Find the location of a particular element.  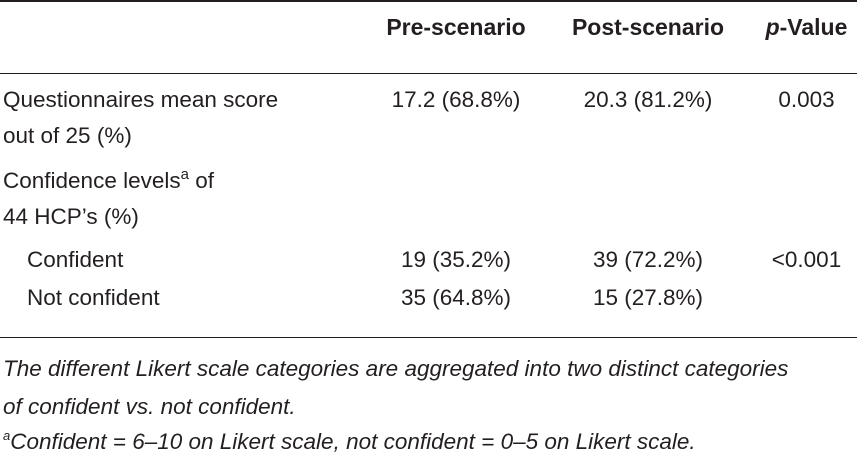

row-questionnaire-label-line1: Questionnaires mean score is located at coordinates (141, 99).